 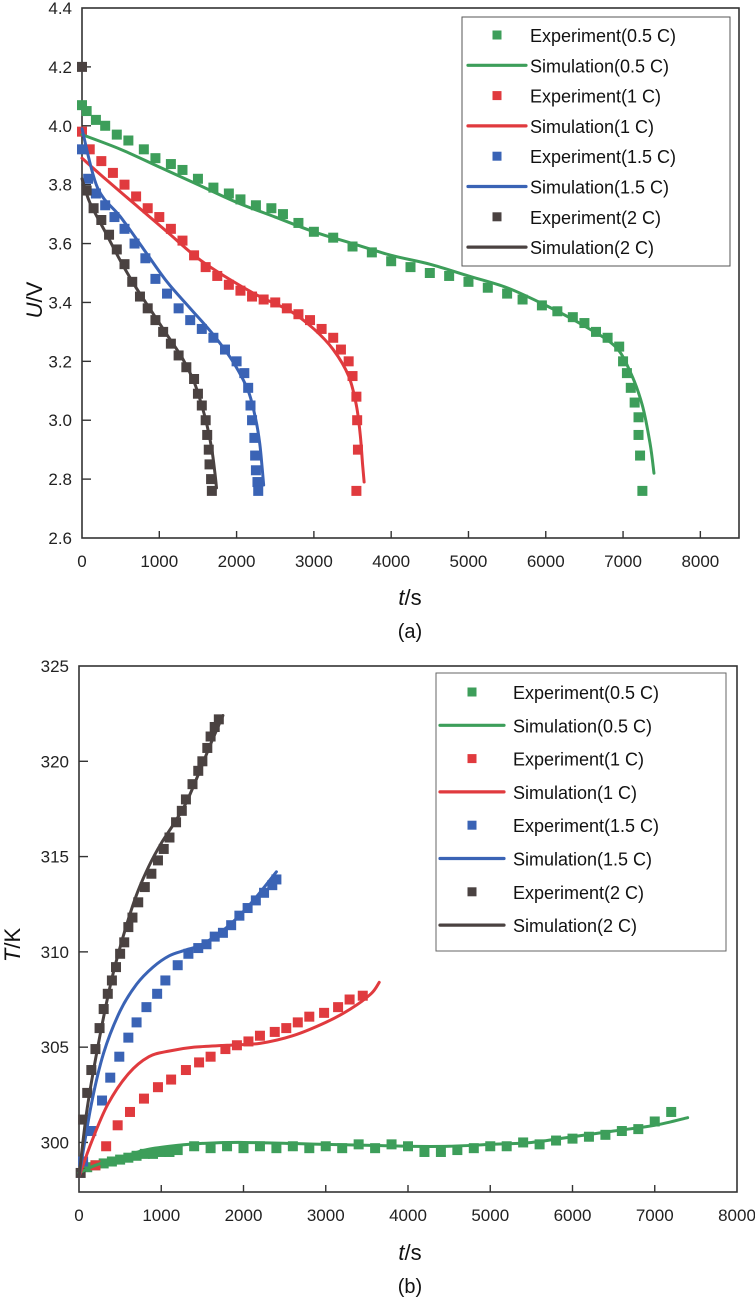 What do you see at coordinates (410, 632) in the screenshot?
I see `panel-label-a: (a)` at bounding box center [410, 632].